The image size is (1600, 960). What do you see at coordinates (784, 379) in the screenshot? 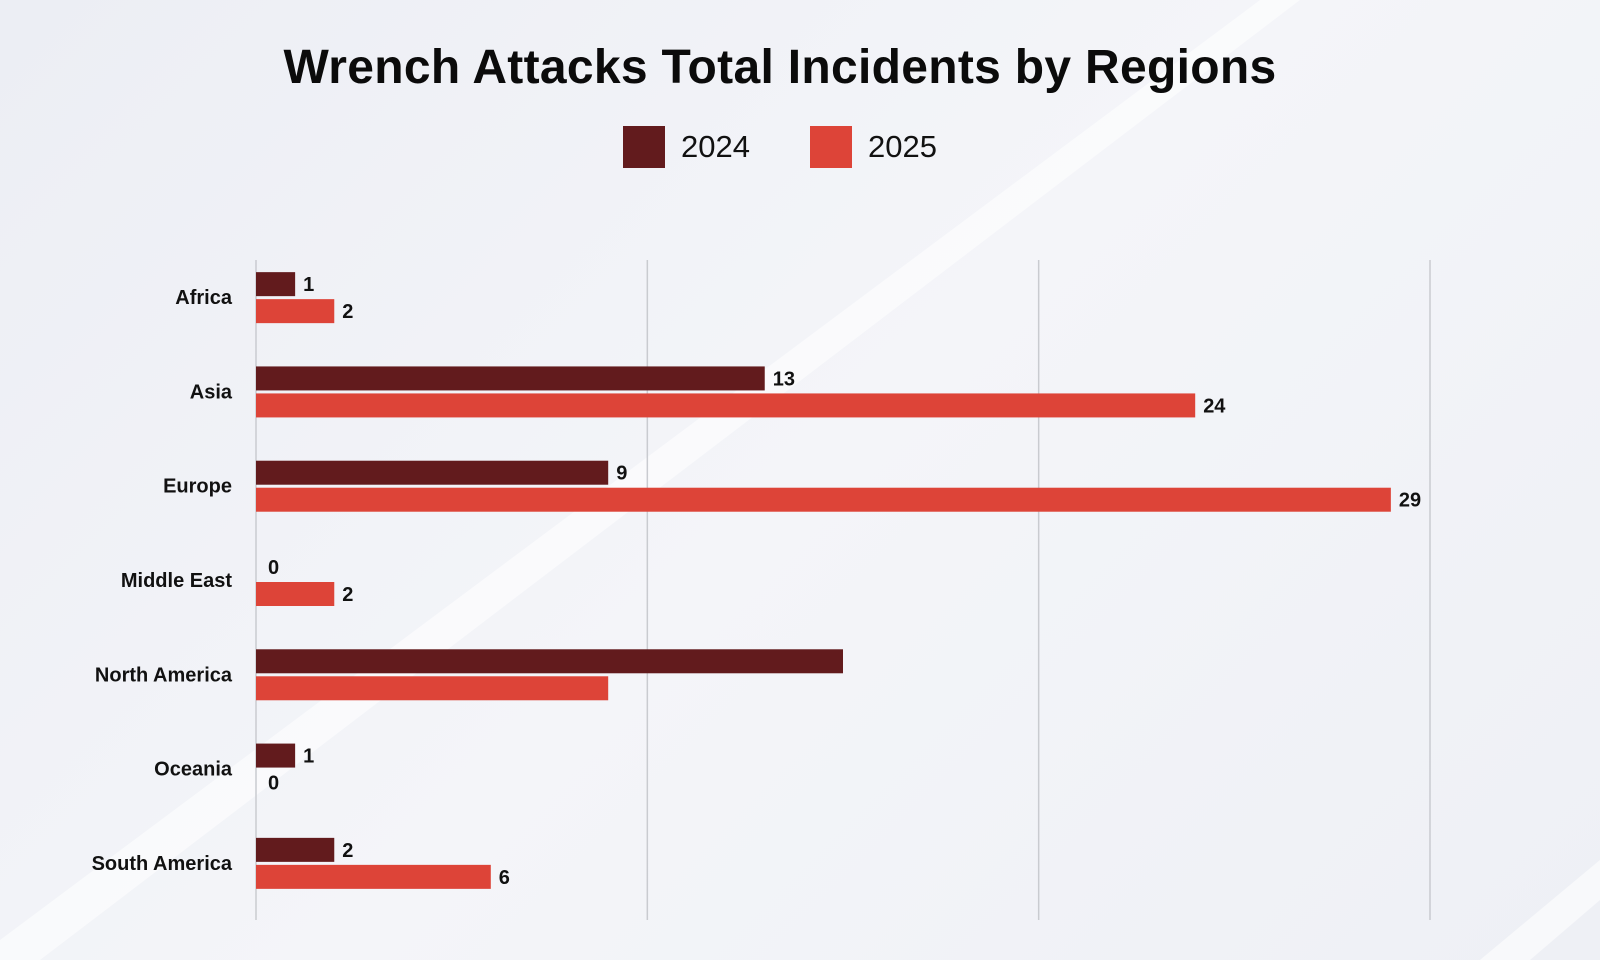
I see `data-label: 13` at bounding box center [784, 379].